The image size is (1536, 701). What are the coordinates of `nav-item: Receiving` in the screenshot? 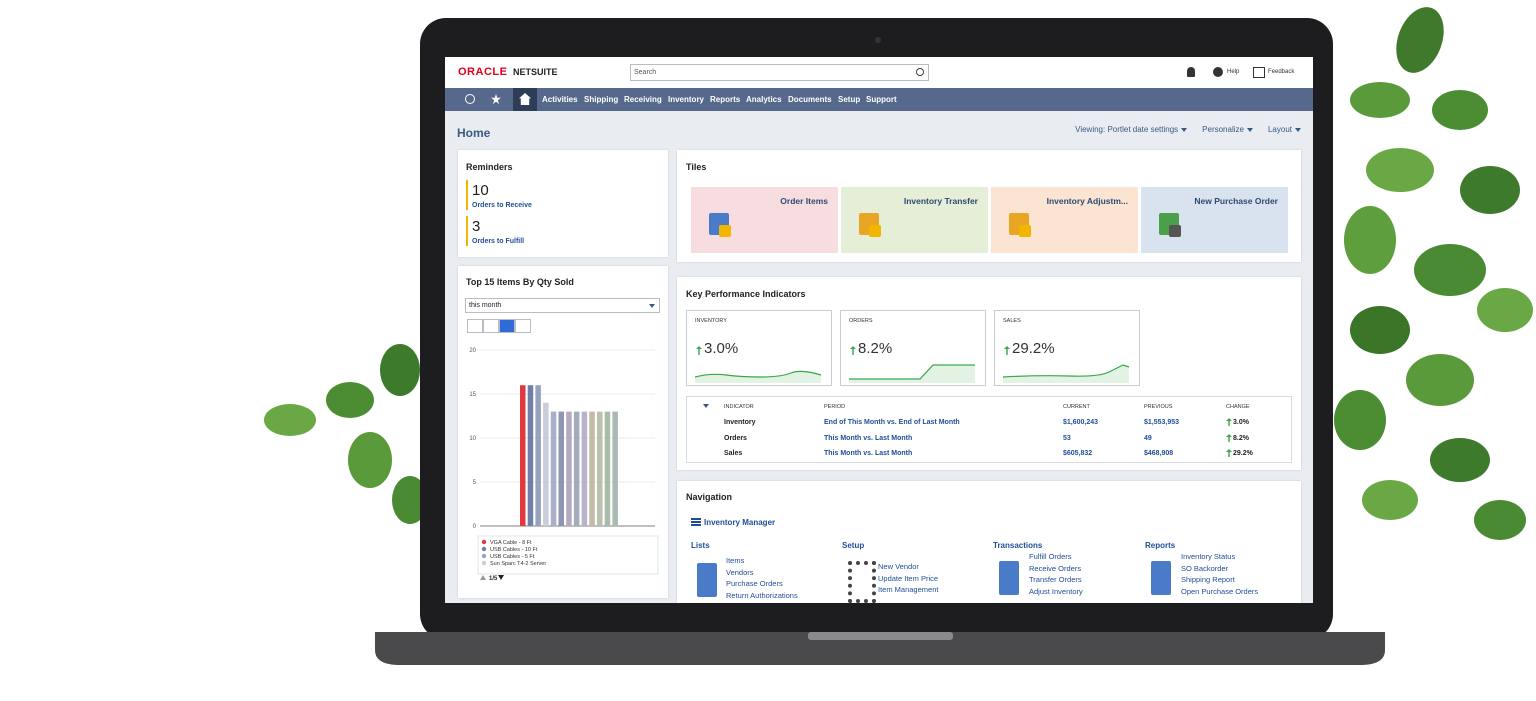 It's located at (643, 99).